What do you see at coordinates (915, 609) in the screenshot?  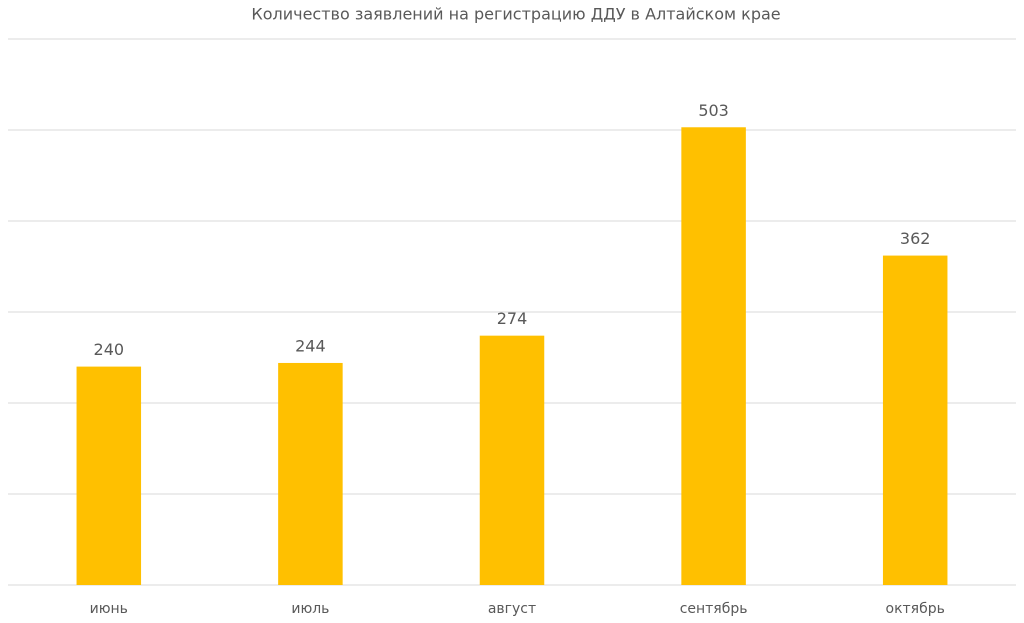 I see `x-tick-label: октябрь` at bounding box center [915, 609].